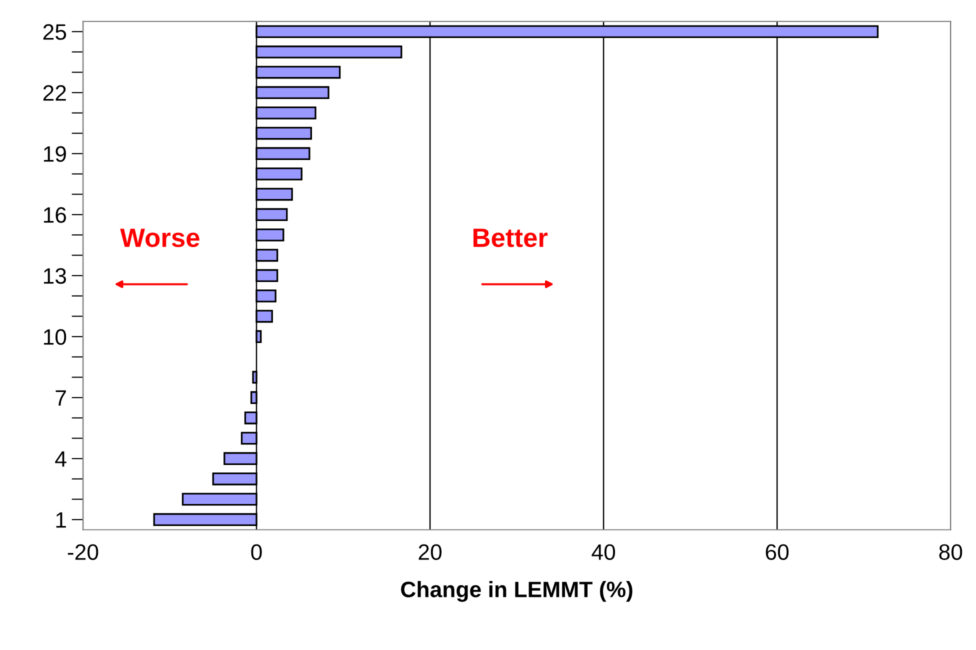 The image size is (976, 650). Describe the element at coordinates (61, 398) in the screenshot. I see `y-tick-label: 7` at that location.